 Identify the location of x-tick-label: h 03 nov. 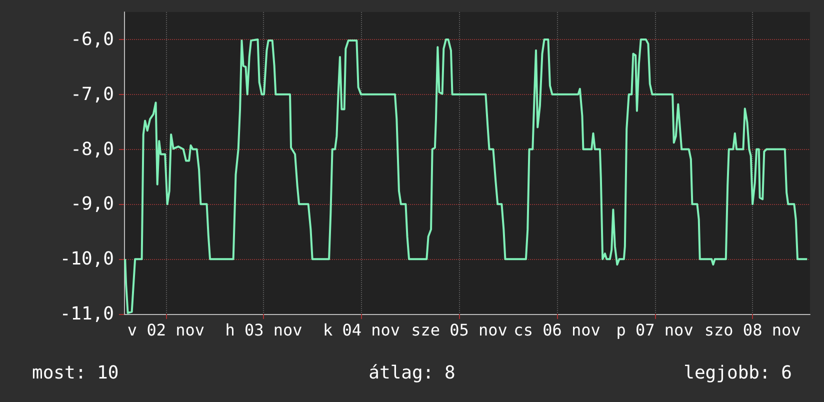
(263, 330).